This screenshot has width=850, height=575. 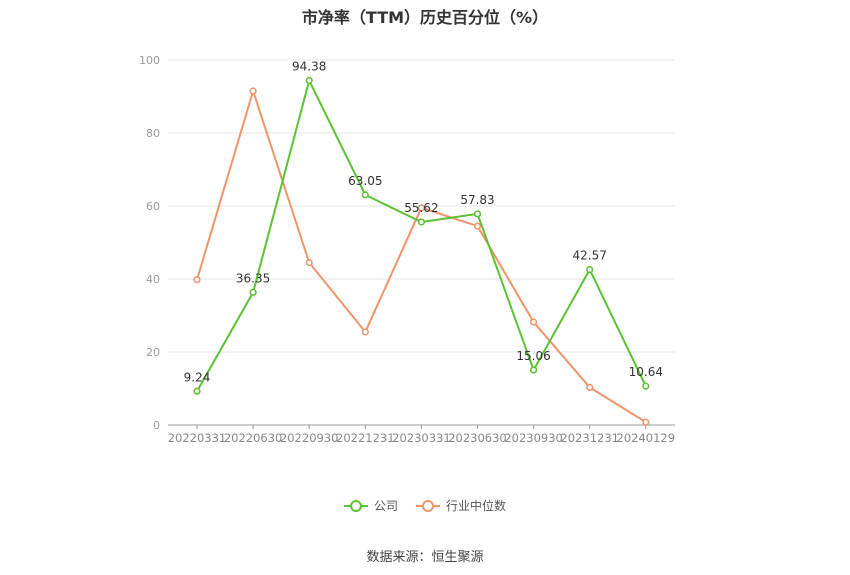 I want to click on data-label: 55.62, so click(x=421, y=208).